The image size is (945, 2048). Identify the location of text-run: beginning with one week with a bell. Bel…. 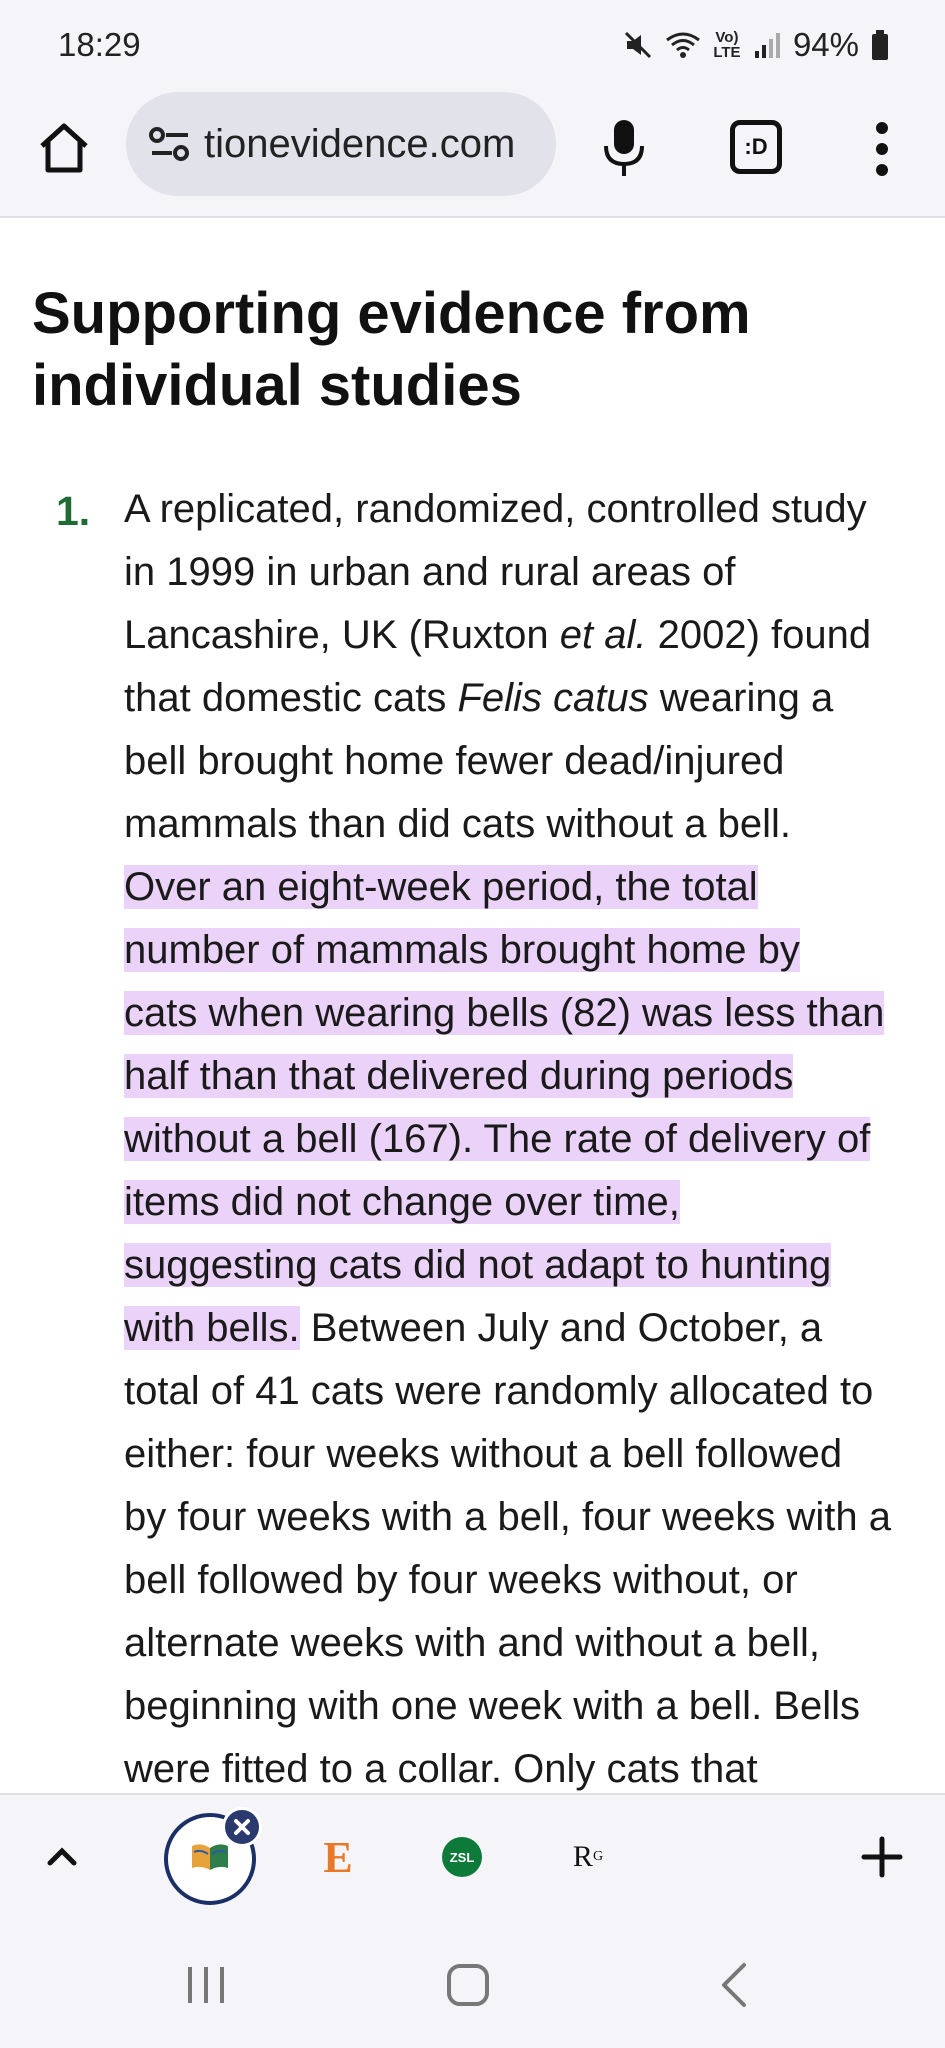
(492, 1706).